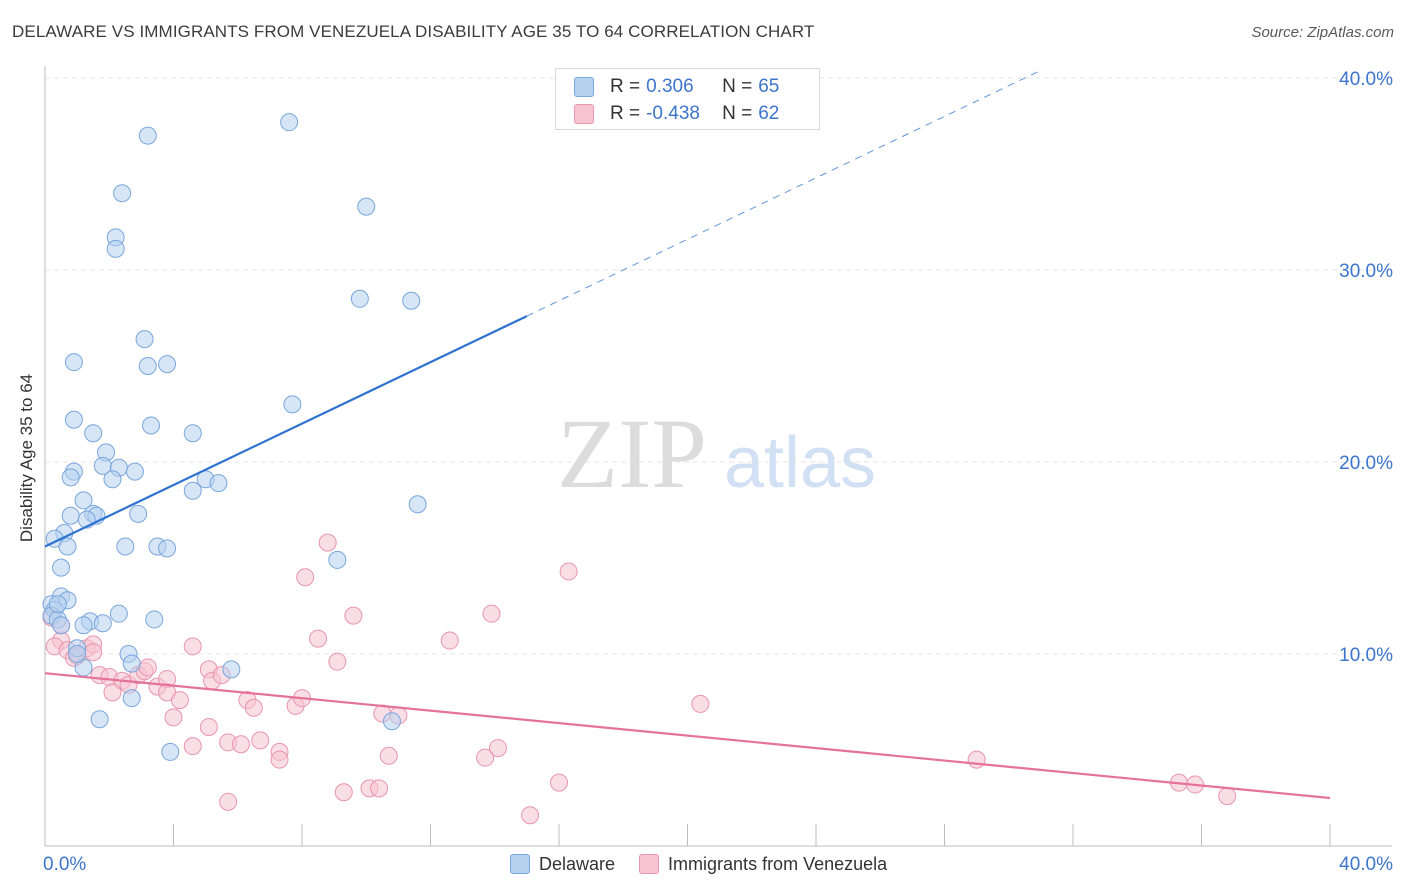 The height and width of the screenshot is (892, 1406). What do you see at coordinates (769, 86) in the screenshot?
I see `legend-n-value: 65` at bounding box center [769, 86].